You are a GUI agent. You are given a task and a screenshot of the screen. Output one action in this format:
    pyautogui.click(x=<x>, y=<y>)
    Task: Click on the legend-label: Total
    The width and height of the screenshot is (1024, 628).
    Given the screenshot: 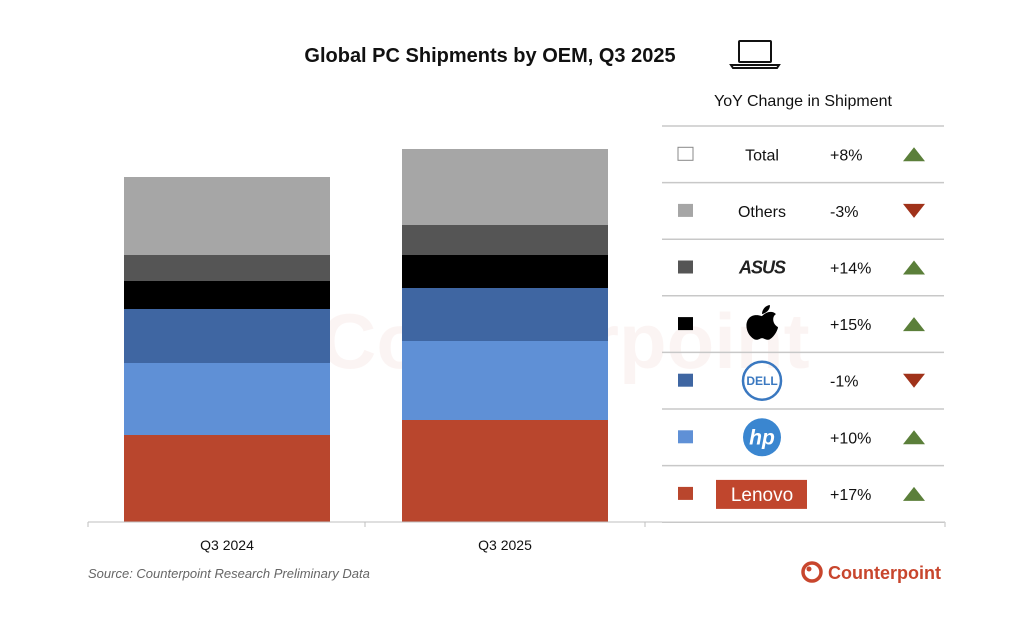 What is the action you would take?
    pyautogui.click(x=762, y=155)
    